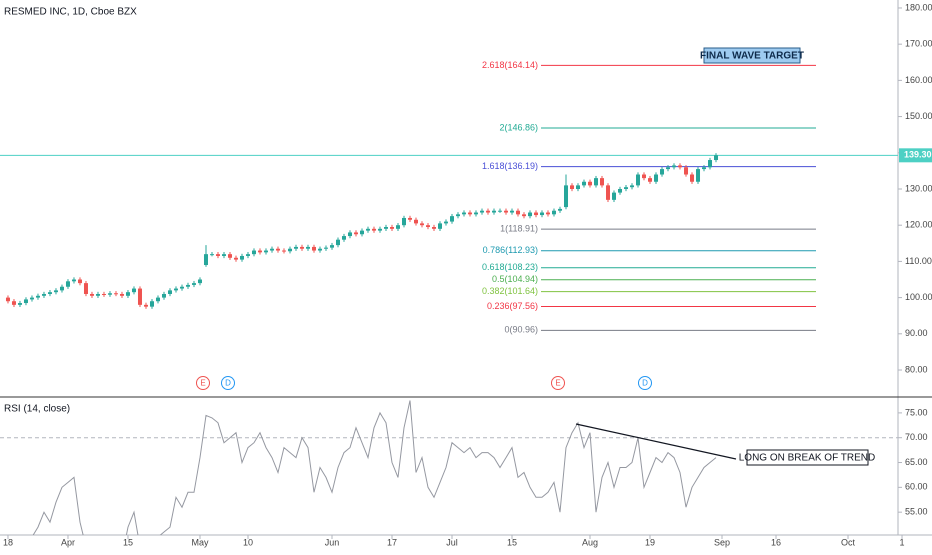  Describe the element at coordinates (916, 487) in the screenshot. I see `y-tick-label: 60.00` at that location.